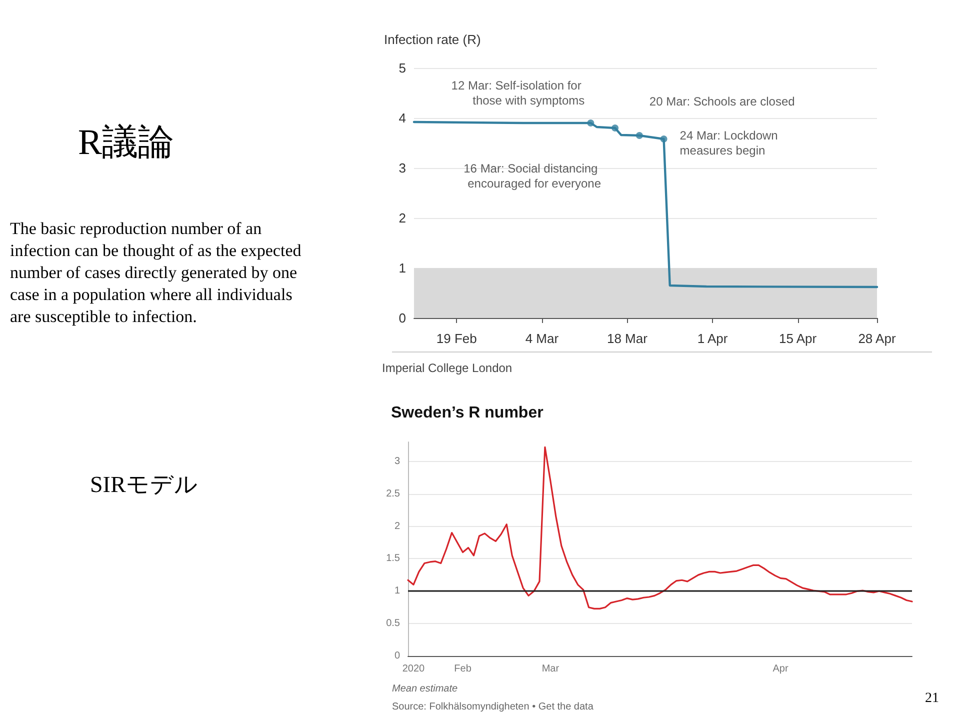 The image size is (955, 720). I want to click on annotation: 12 Mar: Self-isolation for those with symptoms, so click(518, 93).